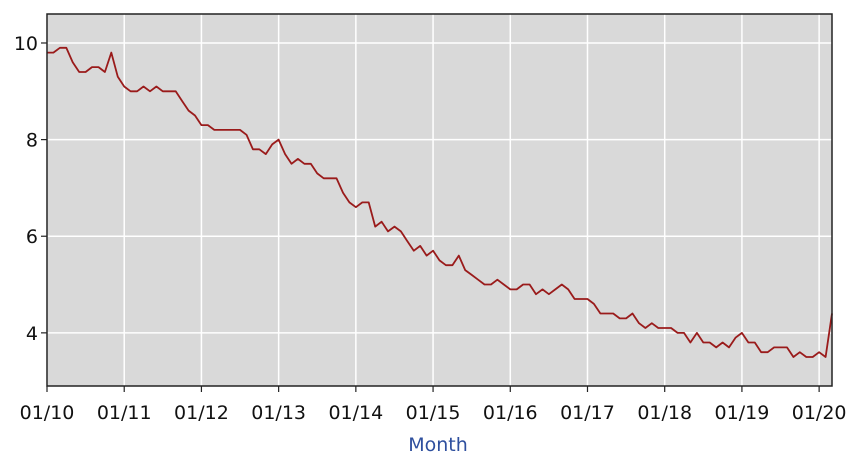  Describe the element at coordinates (47, 413) in the screenshot. I see `x-tick-label: 01/10` at that location.